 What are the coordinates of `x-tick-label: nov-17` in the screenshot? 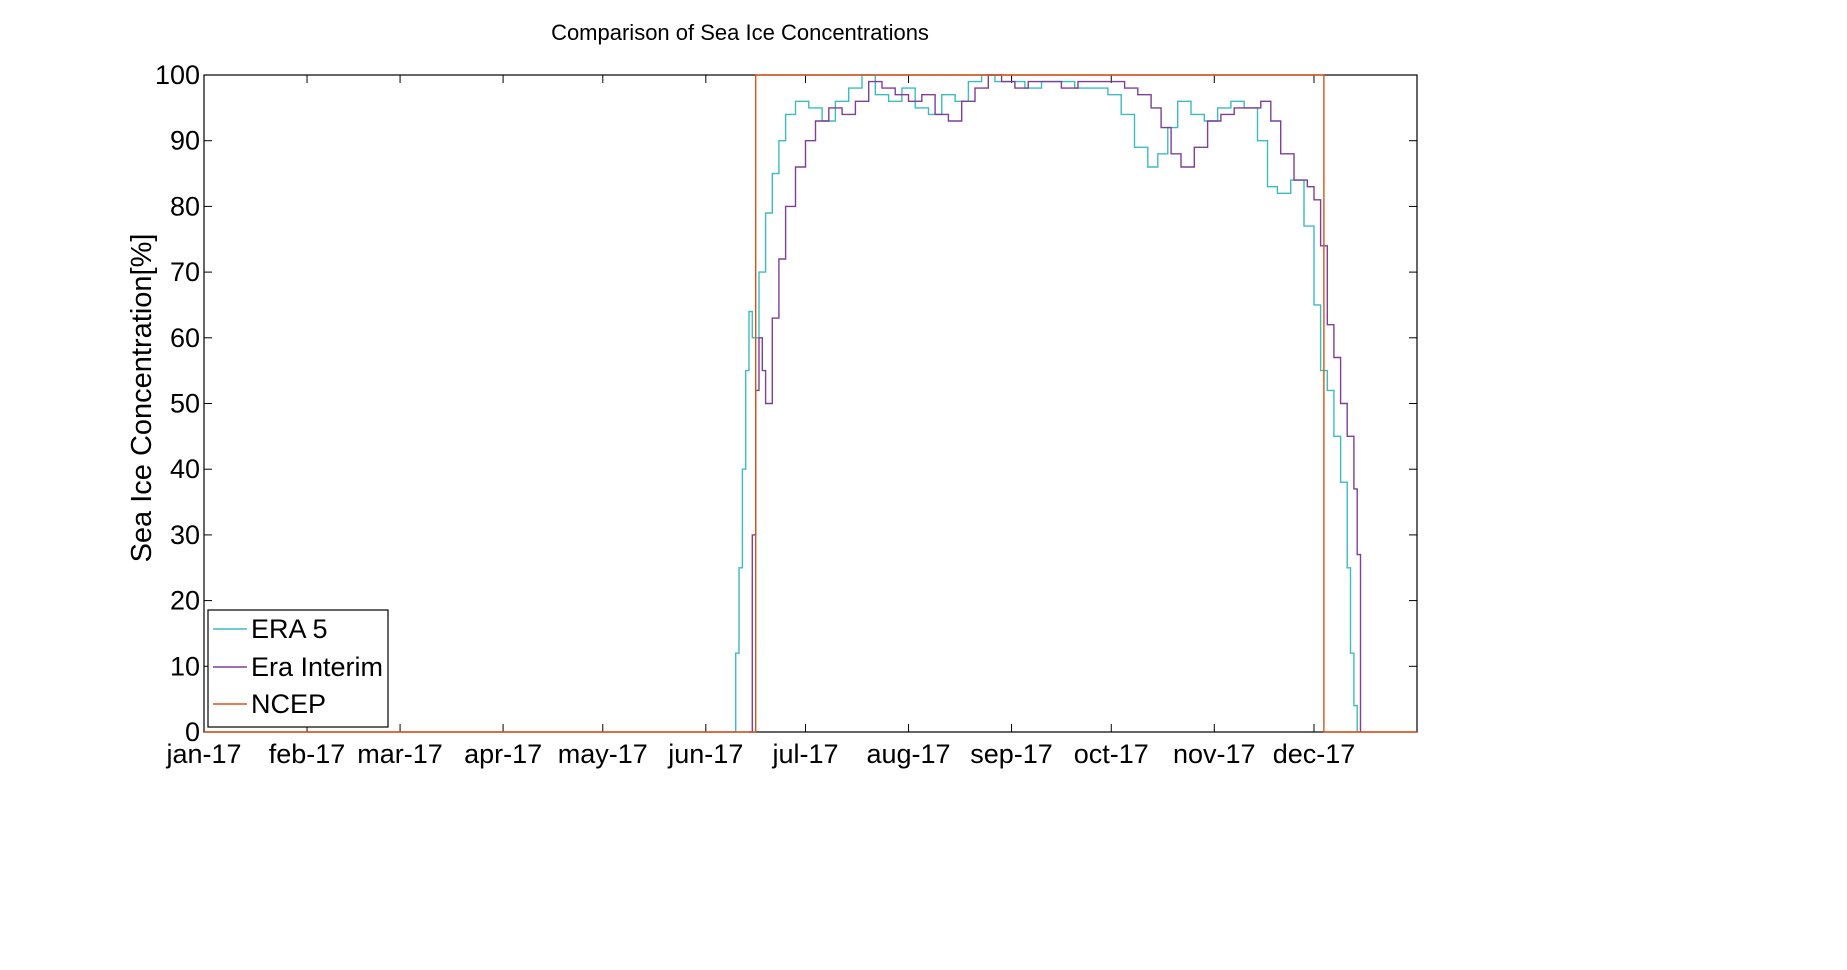 It's located at (1214, 754).